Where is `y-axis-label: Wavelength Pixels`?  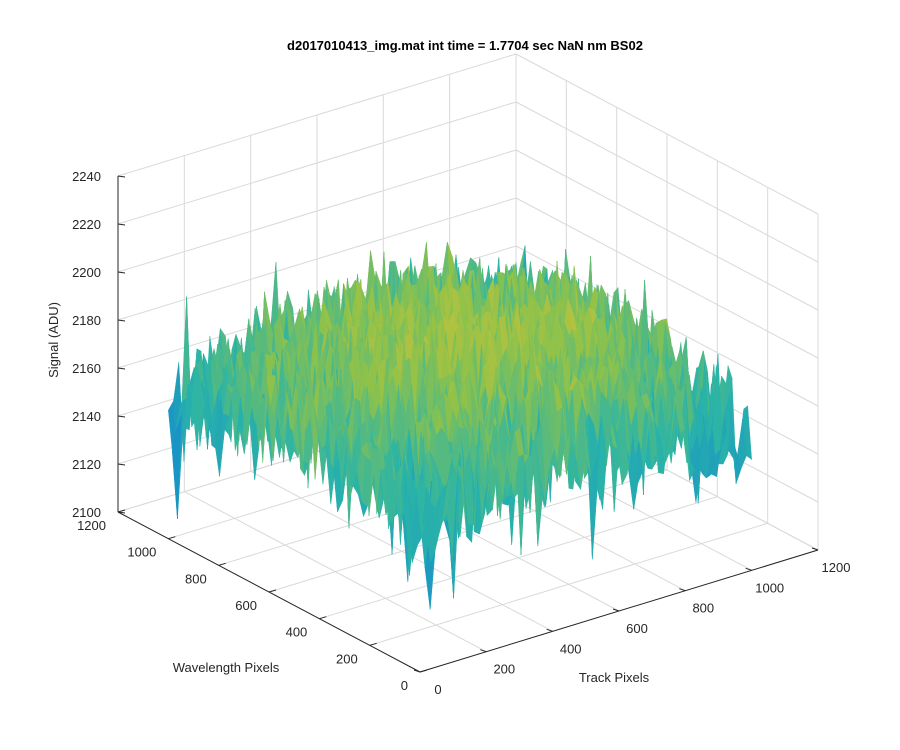
y-axis-label: Wavelength Pixels is located at coordinates (226, 667).